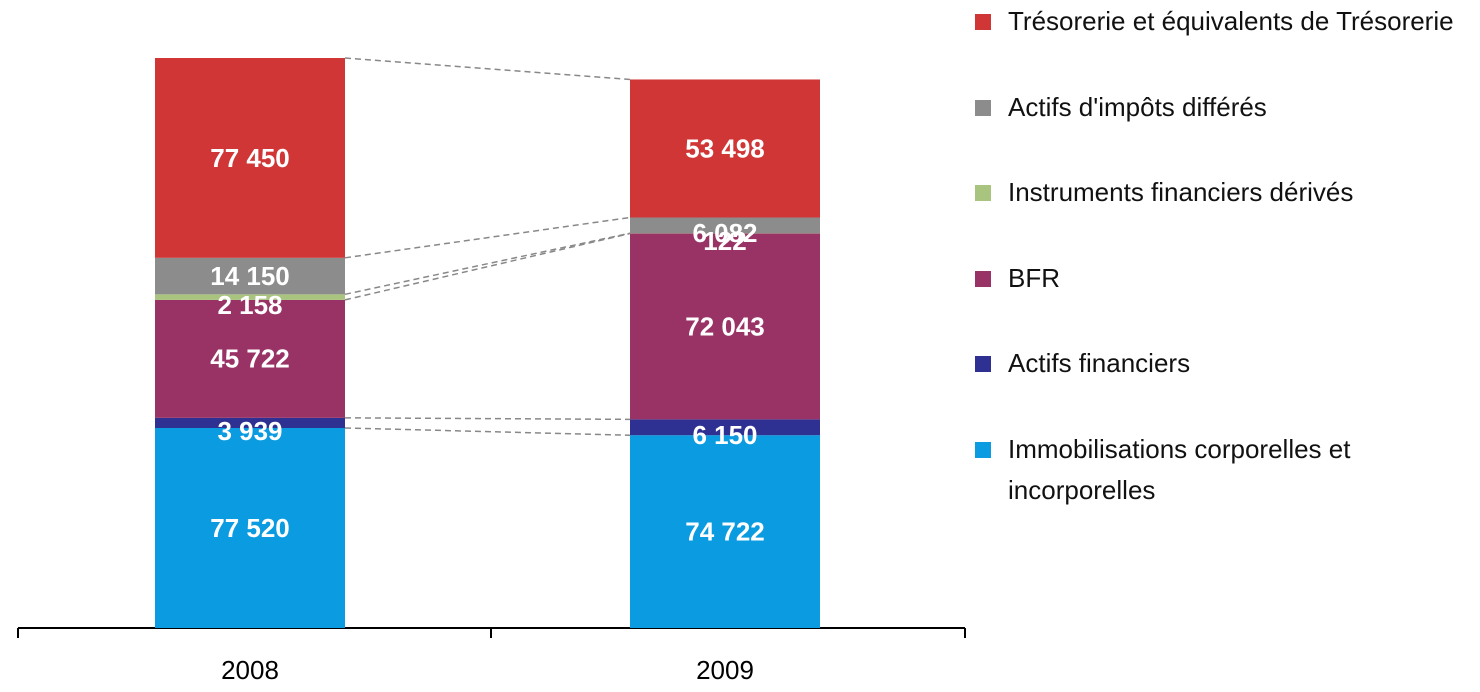 The height and width of the screenshot is (692, 1480). What do you see at coordinates (1034, 277) in the screenshot?
I see `legend-label: BFR` at bounding box center [1034, 277].